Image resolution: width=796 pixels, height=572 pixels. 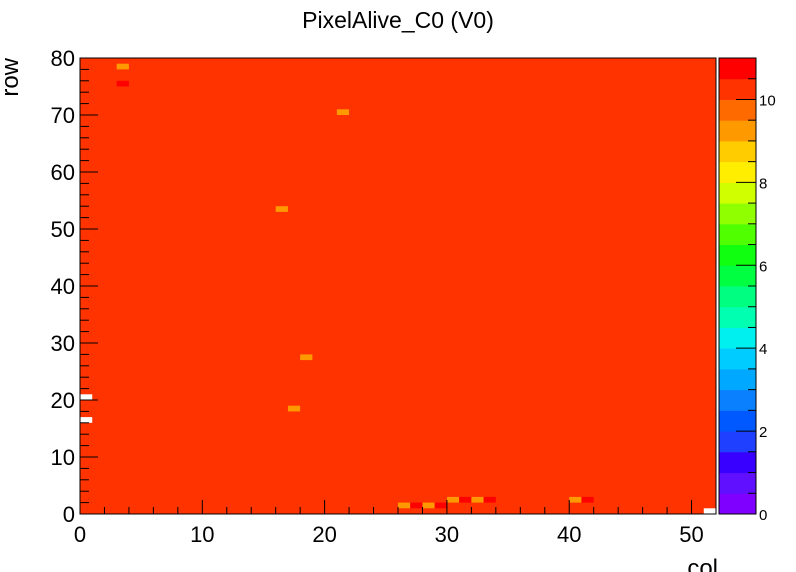 I want to click on y-tick-label: 10, so click(x=63, y=457).